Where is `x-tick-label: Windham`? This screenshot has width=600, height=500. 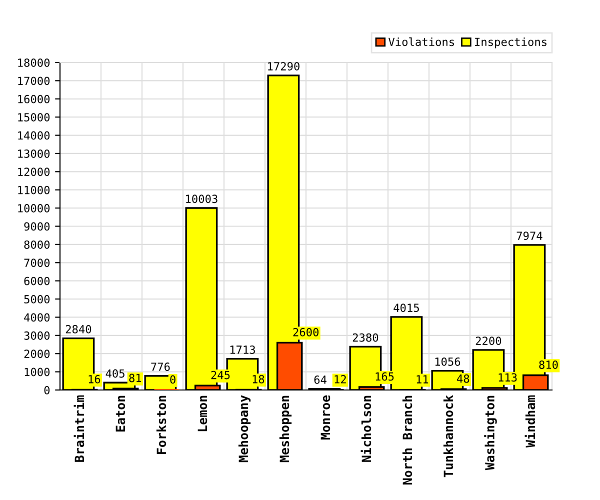 x-tick-label: Windham is located at coordinates (530, 421).